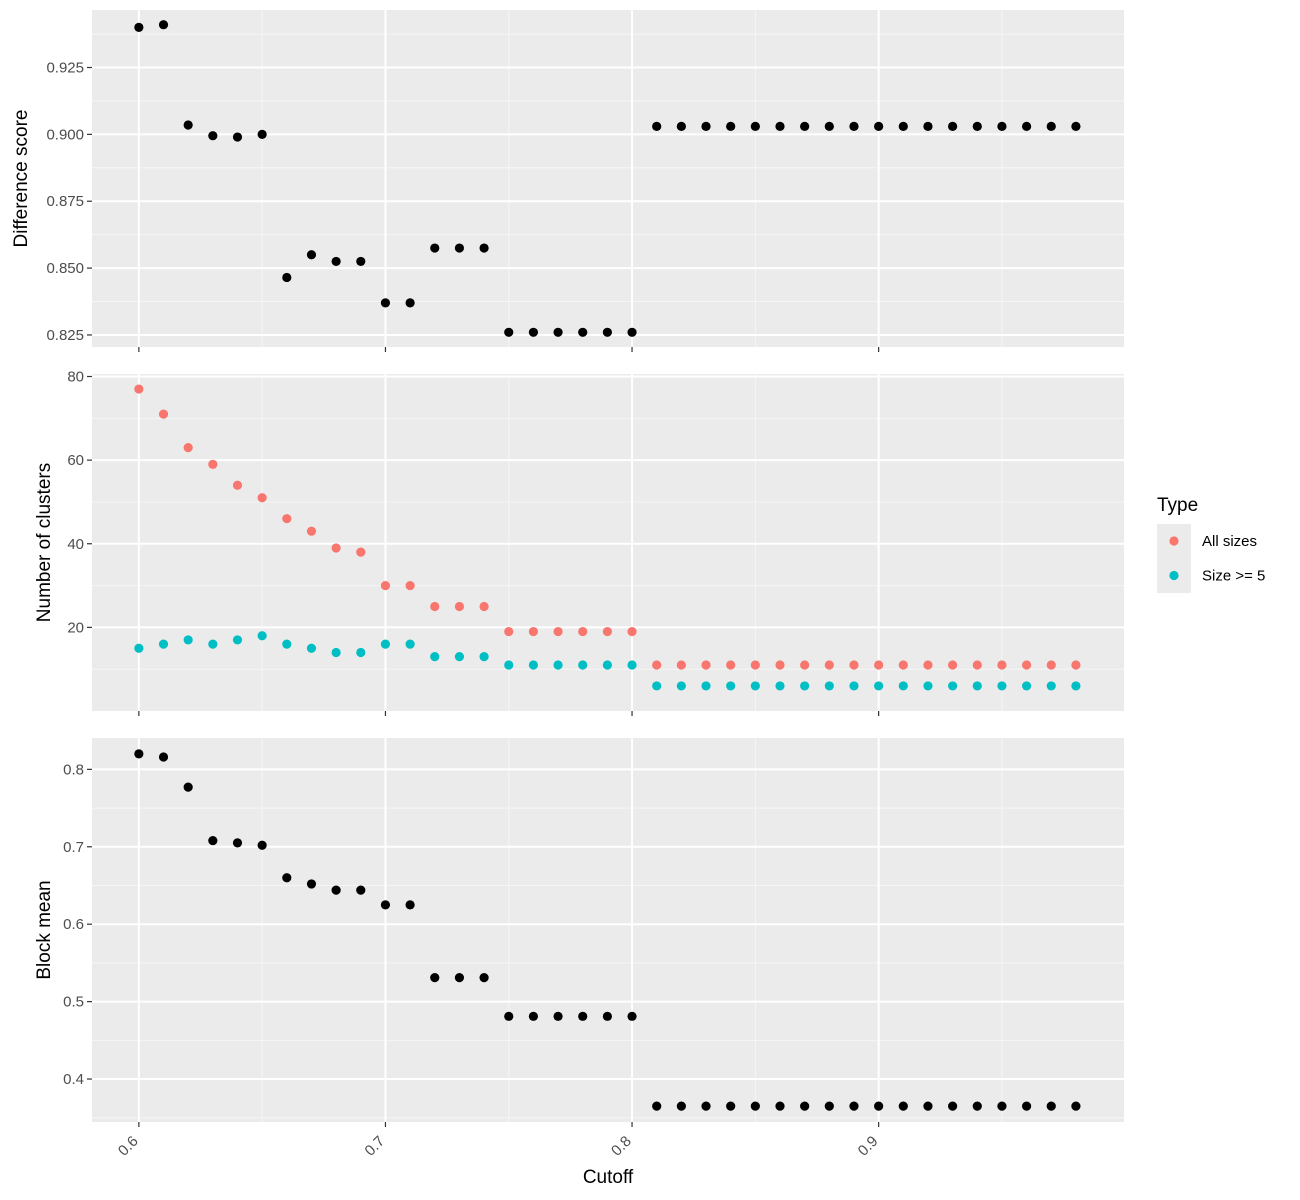 Image resolution: width=1300 pixels, height=1200 pixels. What do you see at coordinates (1174, 558) in the screenshot?
I see `legend-key-background` at bounding box center [1174, 558].